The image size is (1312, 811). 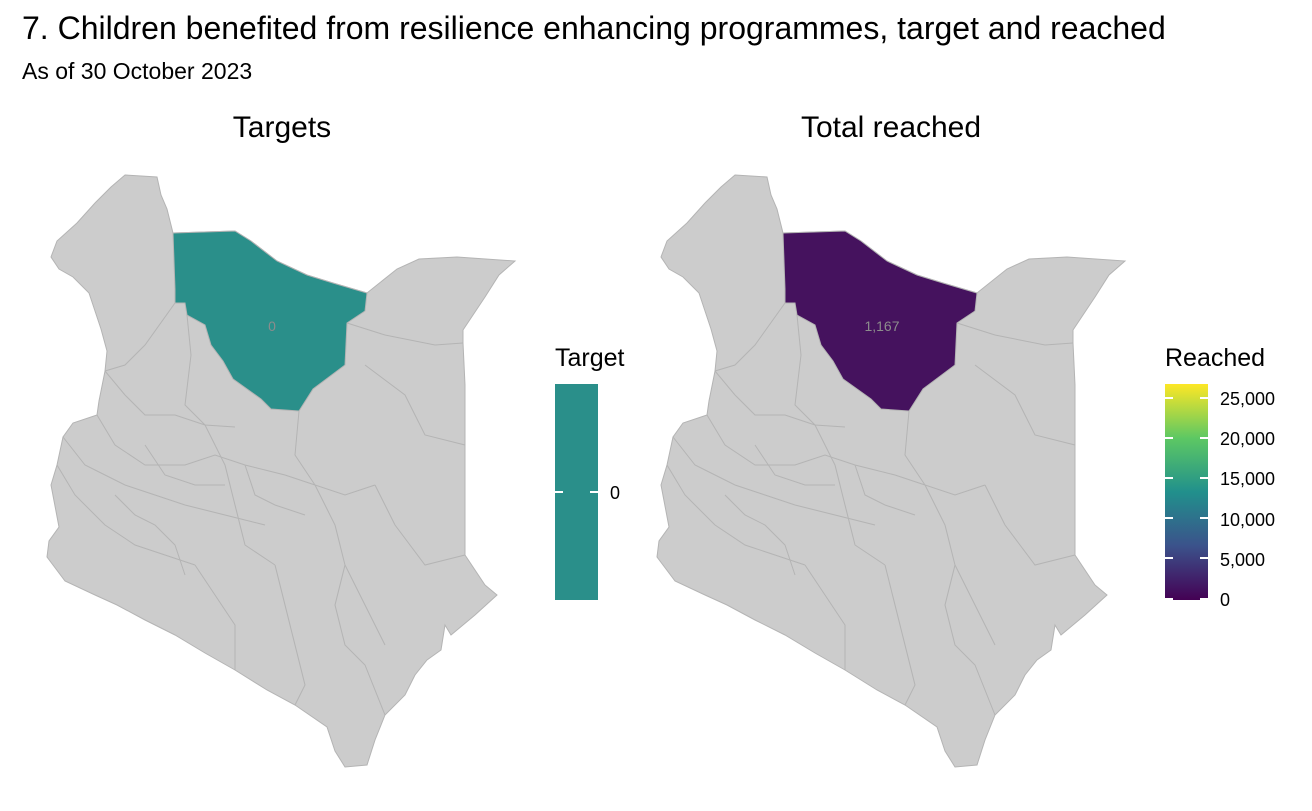 What do you see at coordinates (590, 358) in the screenshot?
I see `targets-legend-title: Target` at bounding box center [590, 358].